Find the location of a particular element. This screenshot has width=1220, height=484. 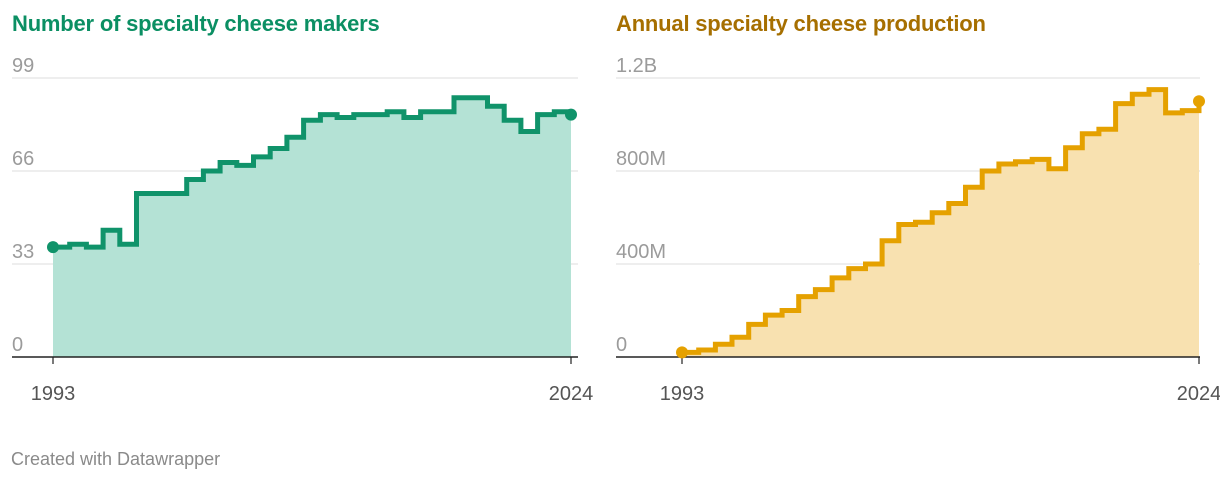

chart-title: Number of specialty cheese makers is located at coordinates (196, 23).